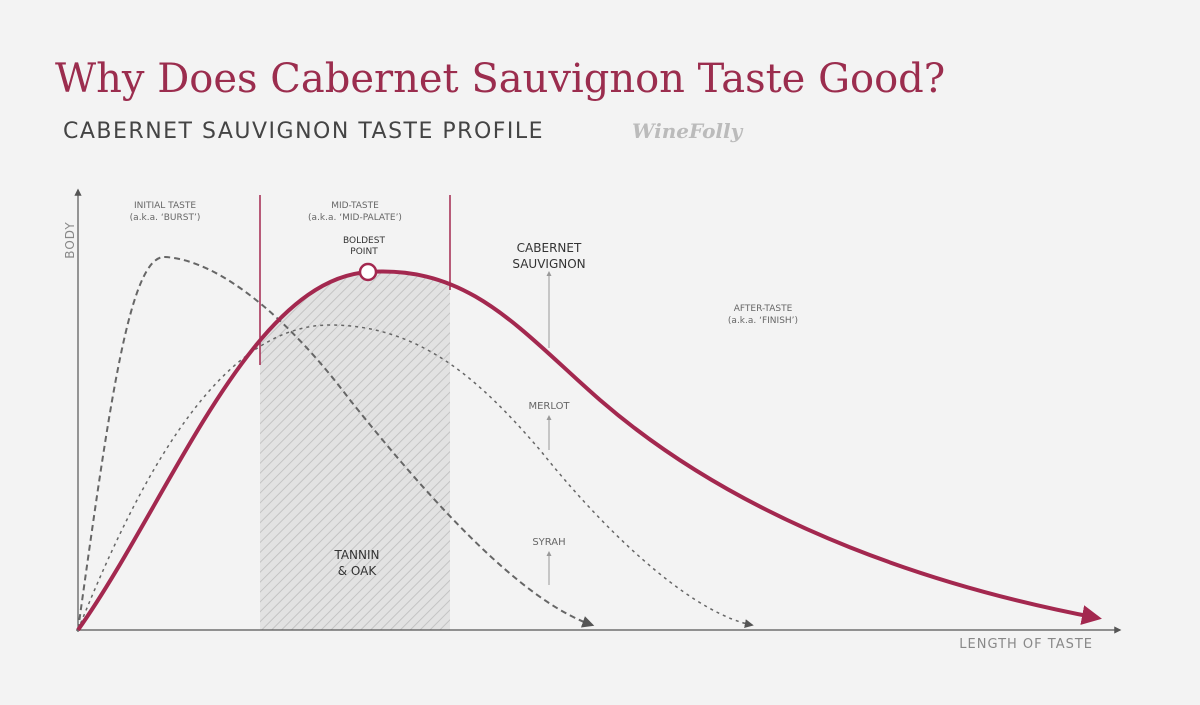  What do you see at coordinates (364, 252) in the screenshot?
I see `boldest-label: POINT` at bounding box center [364, 252].